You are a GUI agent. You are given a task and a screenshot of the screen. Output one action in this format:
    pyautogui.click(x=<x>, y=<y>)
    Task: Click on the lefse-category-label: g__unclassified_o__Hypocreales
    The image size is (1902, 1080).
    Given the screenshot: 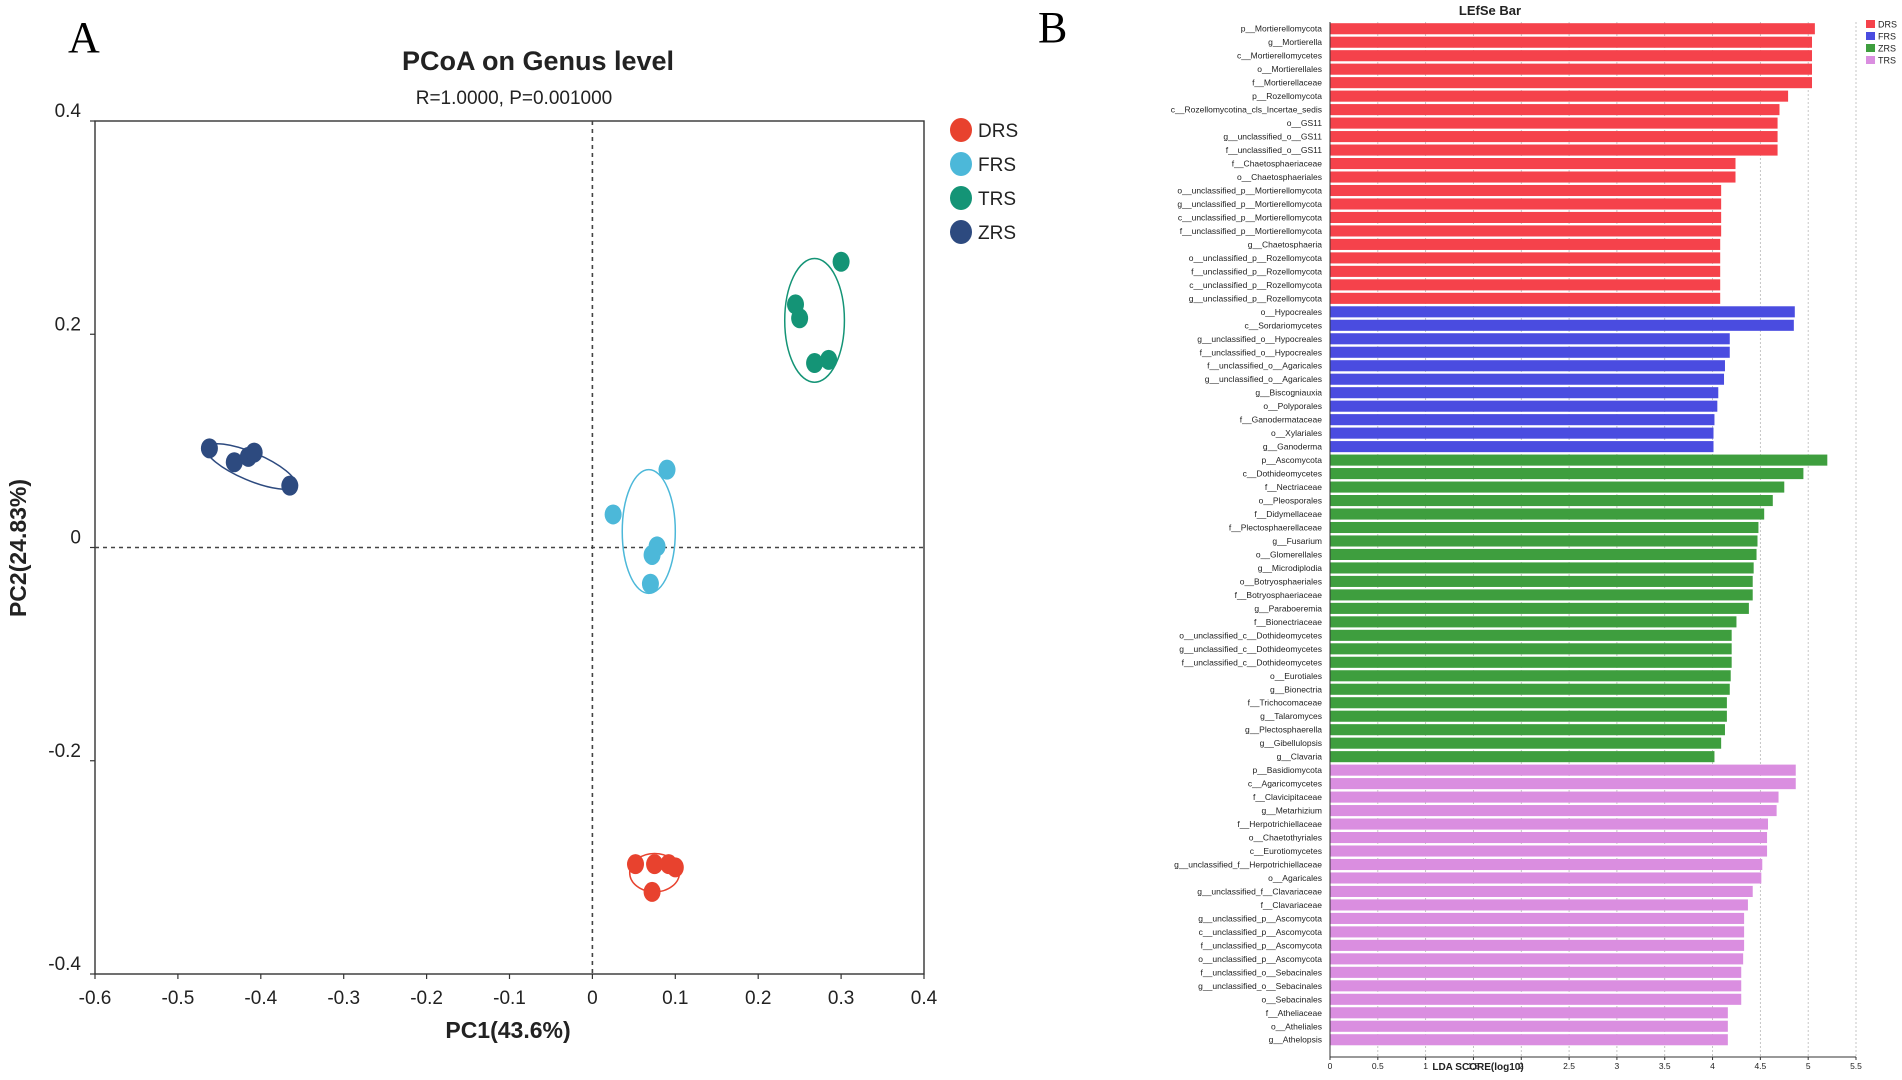 What is the action you would take?
    pyautogui.click(x=1259, y=339)
    